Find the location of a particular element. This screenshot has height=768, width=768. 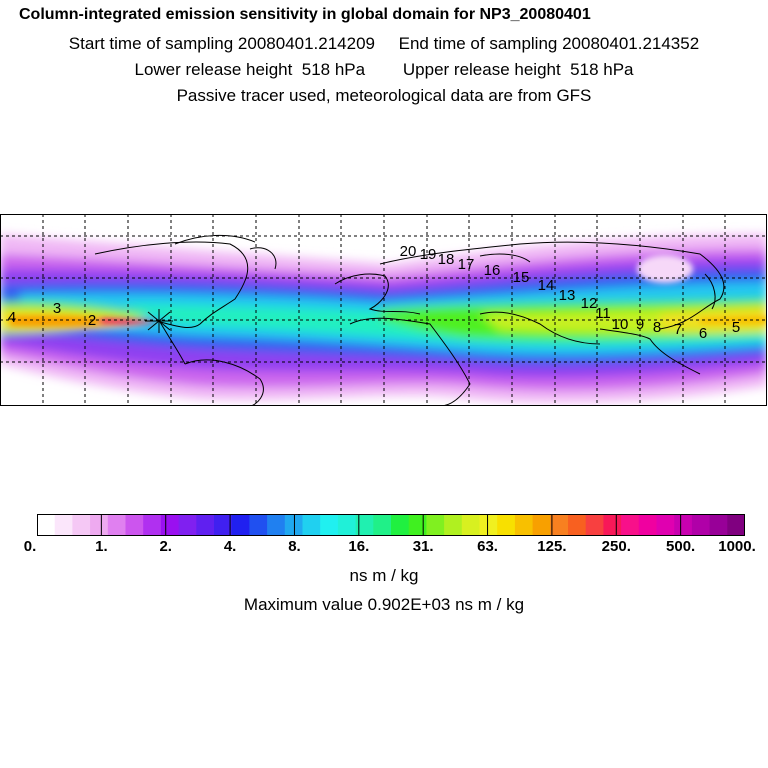

maximum-value: Maximum value 0.902E+03 ns m / kg is located at coordinates (384, 604).